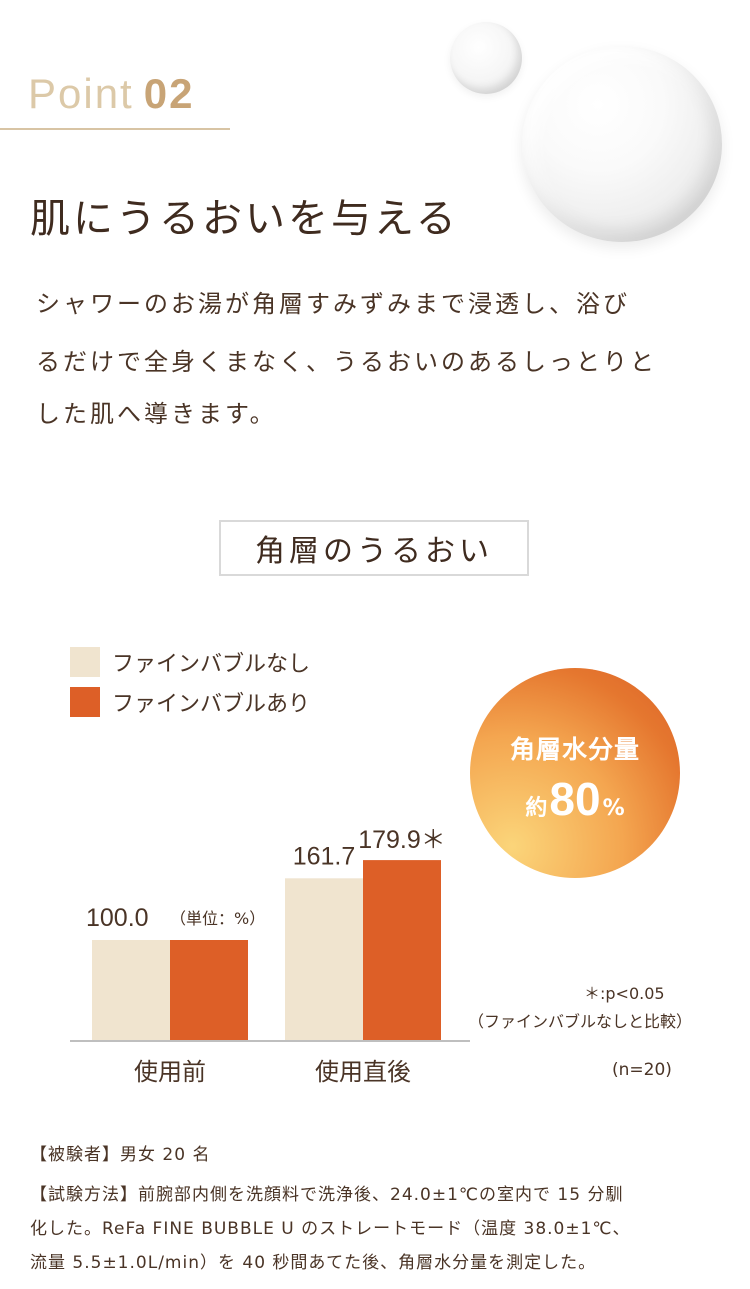  What do you see at coordinates (346, 362) in the screenshot?
I see `body-text-line: るだけで全身くまなく、うるおいのあるしっとりと` at bounding box center [346, 362].